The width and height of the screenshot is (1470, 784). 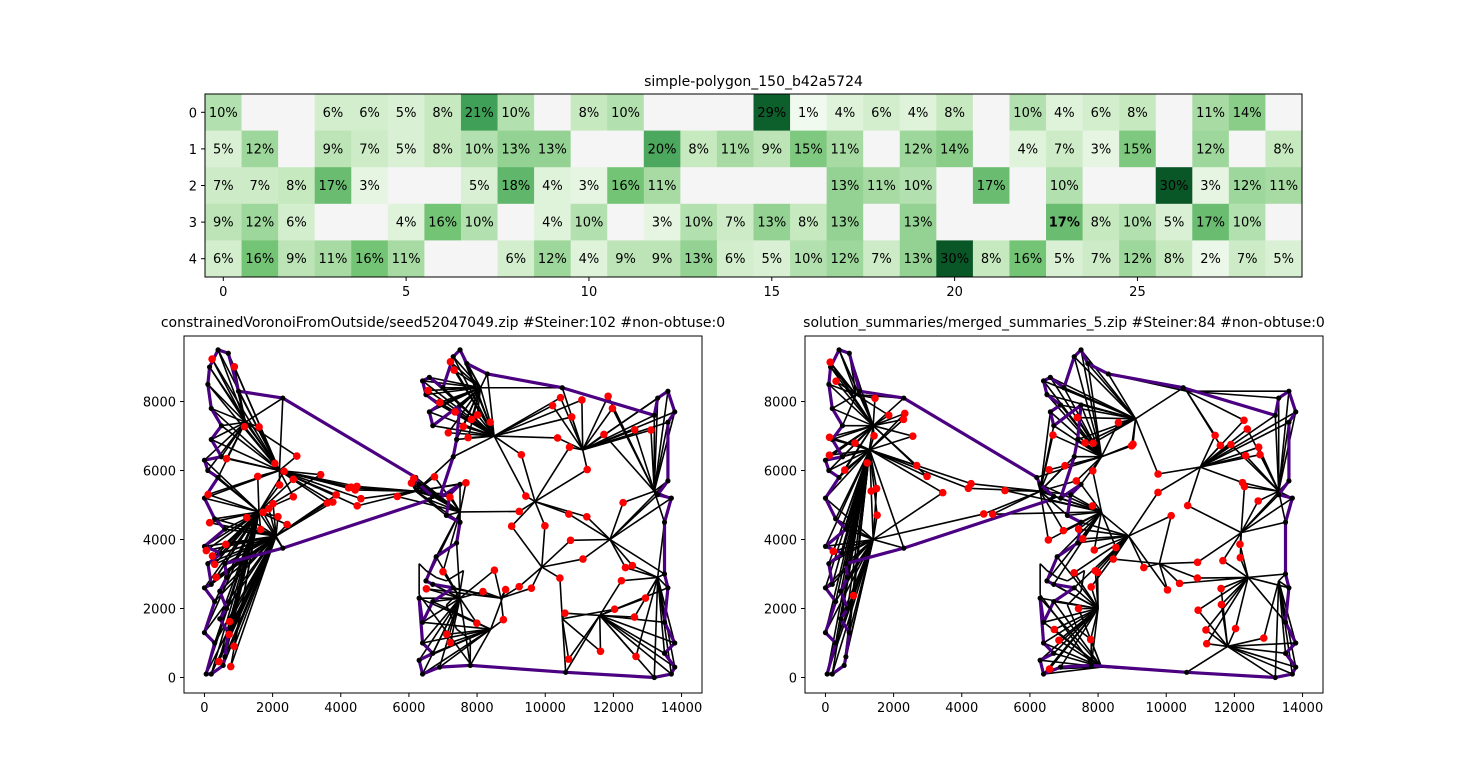 What do you see at coordinates (589, 259) in the screenshot?
I see `heatmap-cell-label: 4%` at bounding box center [589, 259].